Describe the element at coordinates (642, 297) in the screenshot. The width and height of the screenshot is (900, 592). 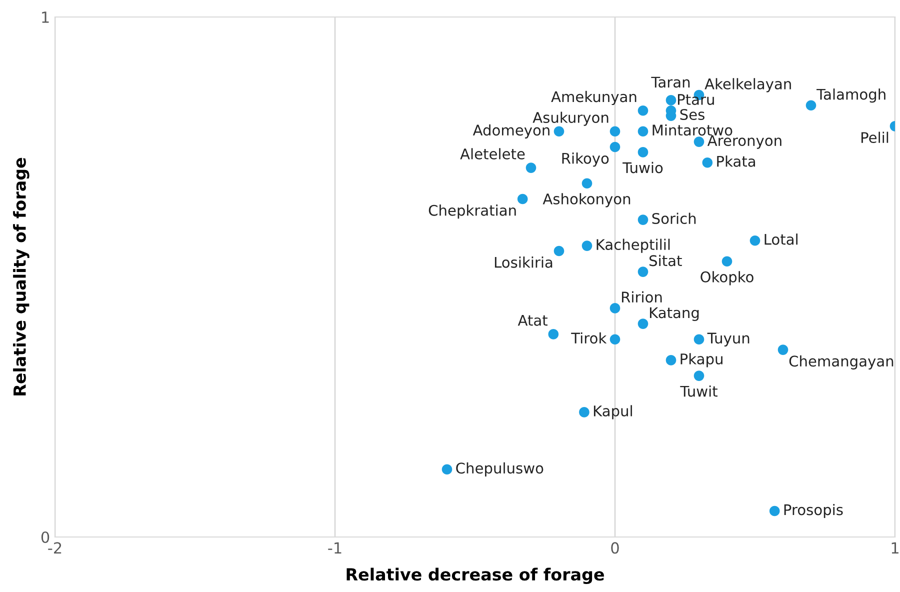
I see `annotation: Ririon` at that location.